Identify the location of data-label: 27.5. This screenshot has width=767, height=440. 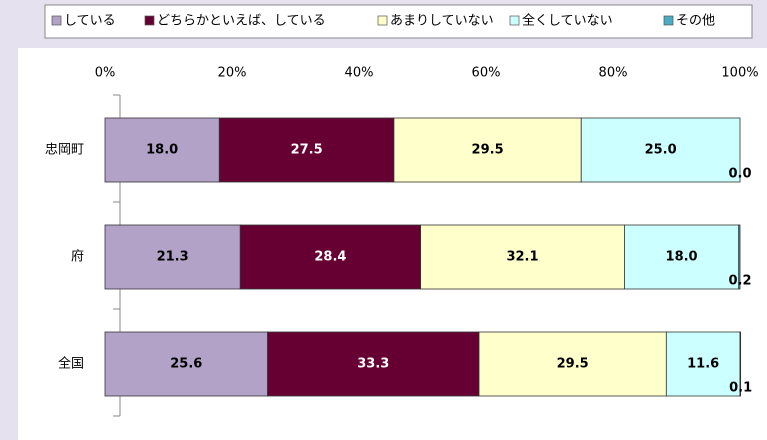
(307, 150).